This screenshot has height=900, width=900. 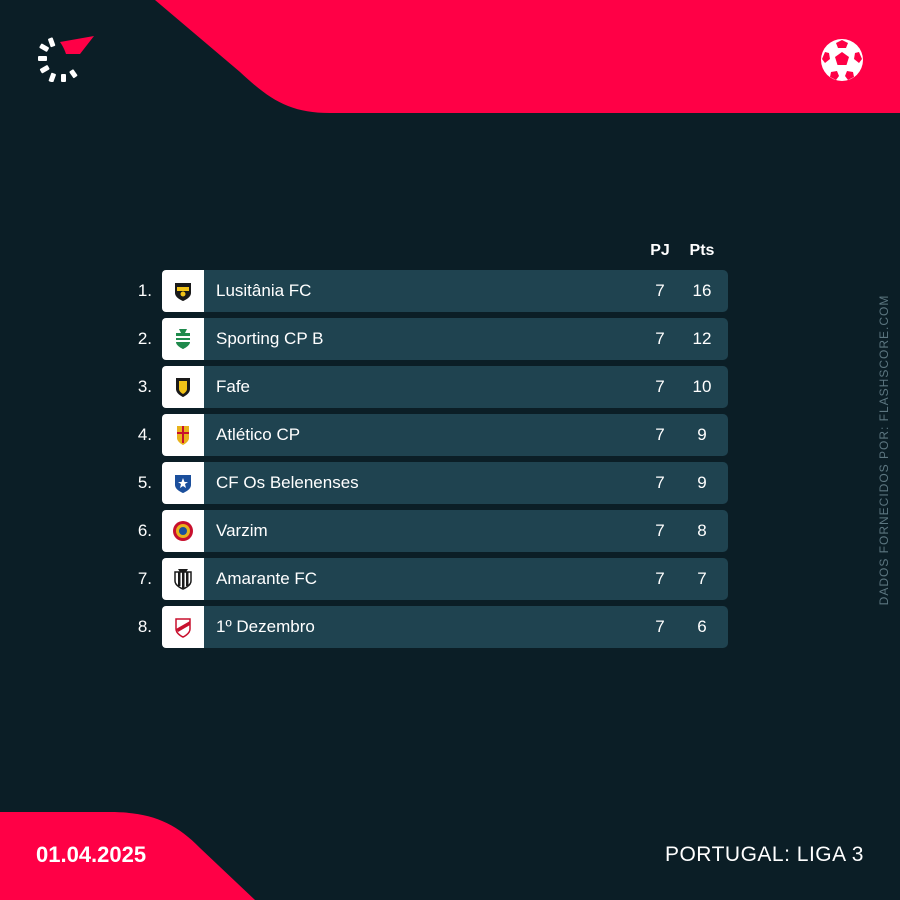 I want to click on team-name: 1º Dezembro, so click(x=265, y=626).